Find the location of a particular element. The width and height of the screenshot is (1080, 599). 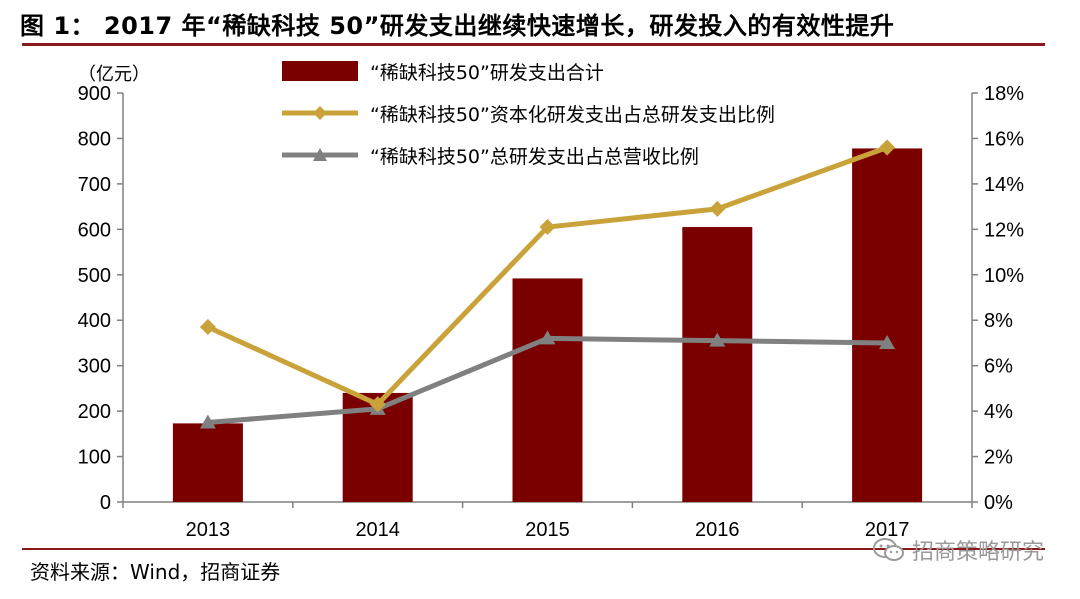

left-axis-tick-label: 600 is located at coordinates (94, 230).